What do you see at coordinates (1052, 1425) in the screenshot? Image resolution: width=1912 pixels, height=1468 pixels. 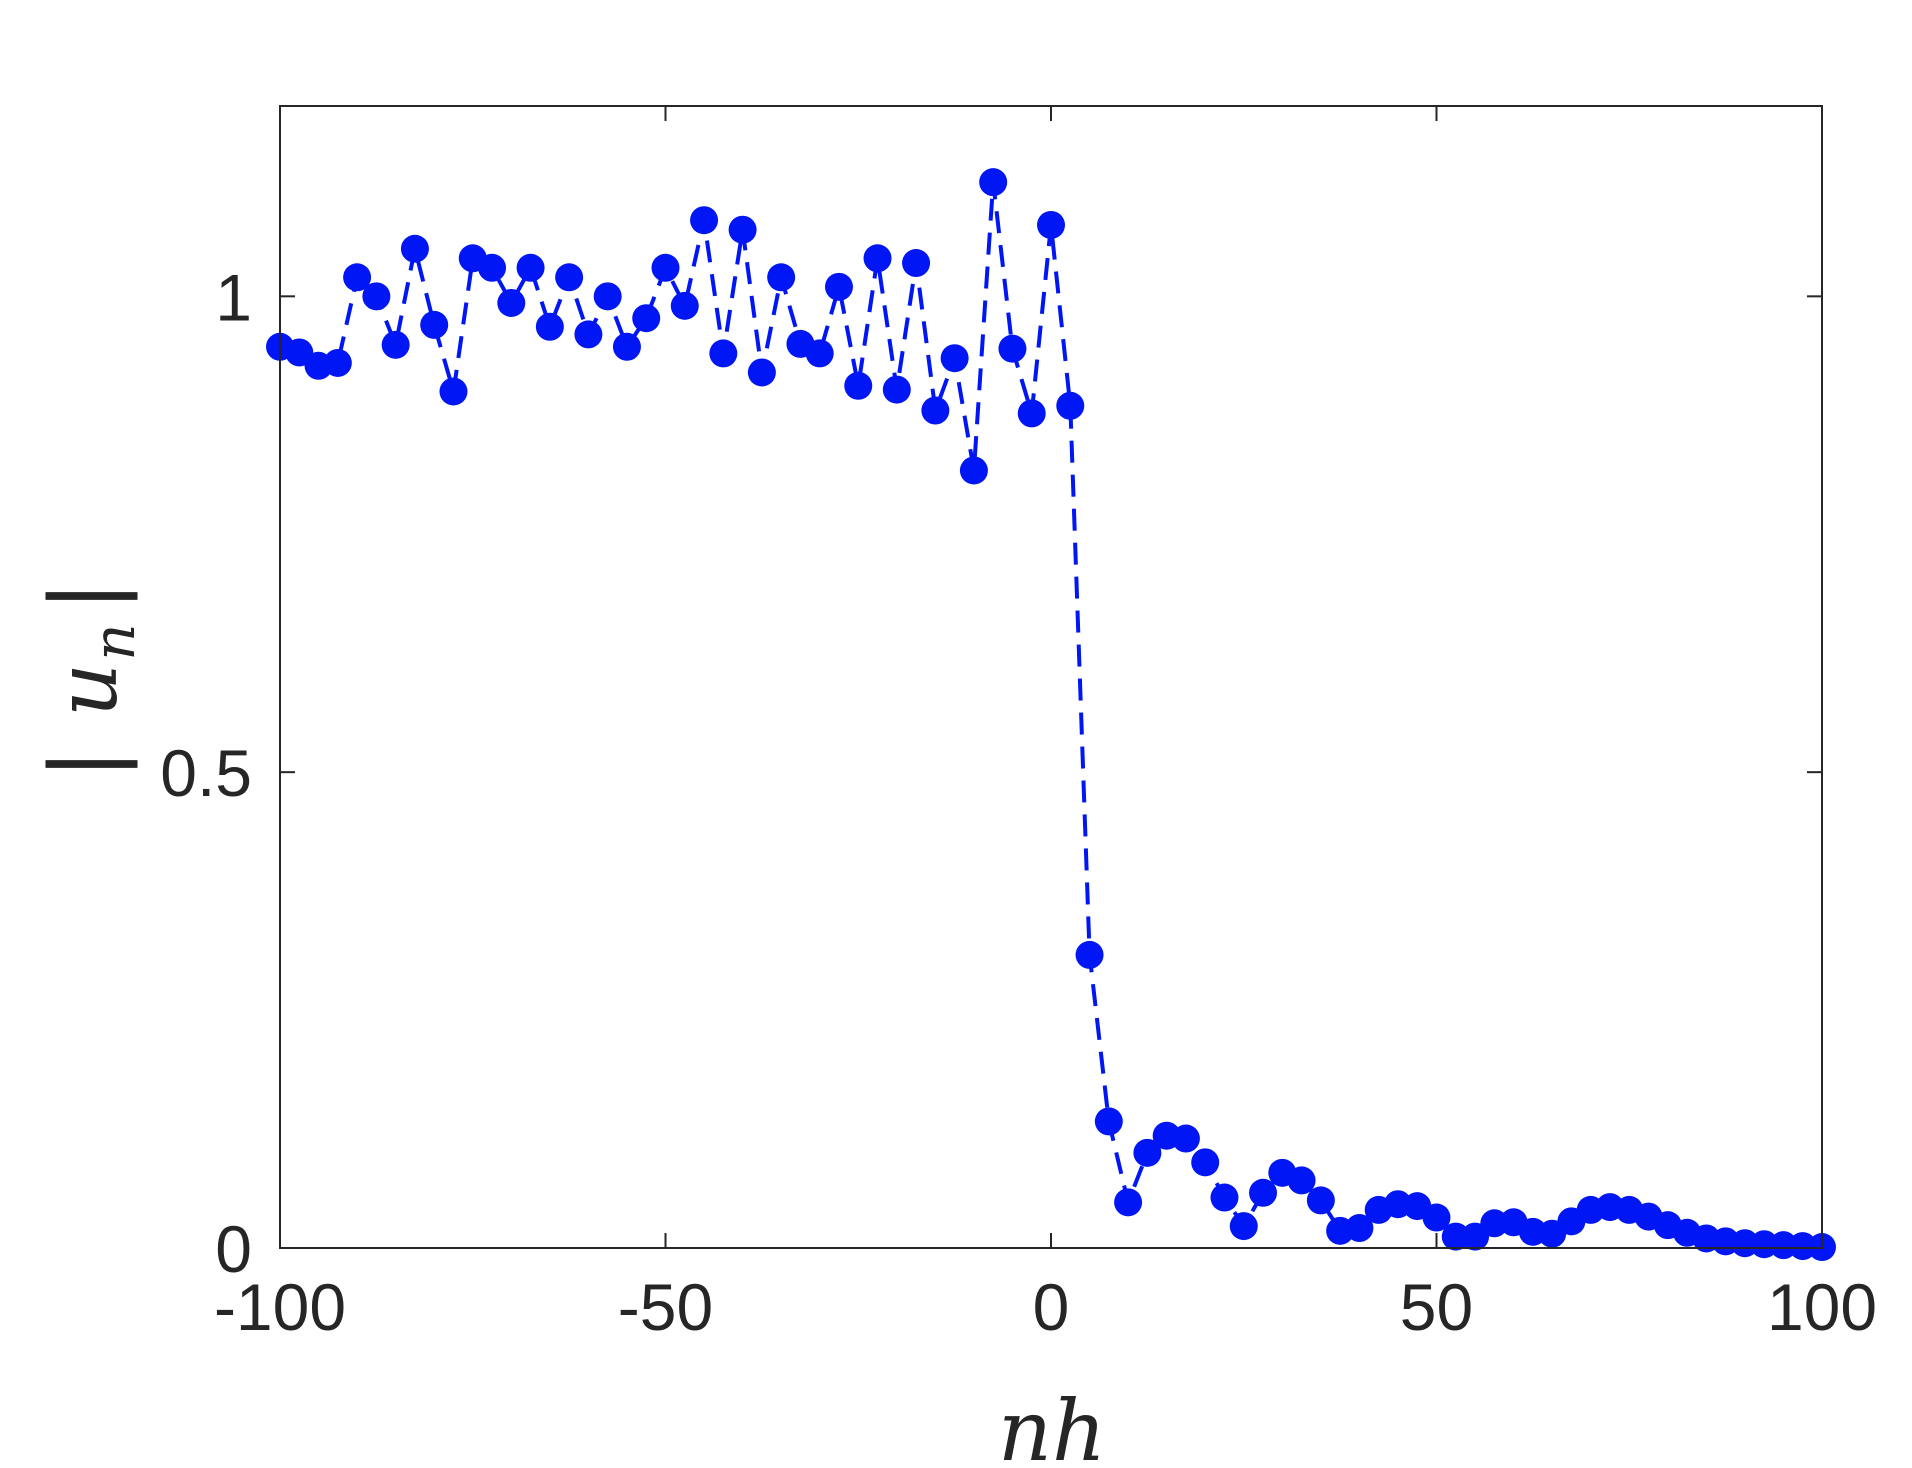 I see `x-axis-label: nh` at bounding box center [1052, 1425].